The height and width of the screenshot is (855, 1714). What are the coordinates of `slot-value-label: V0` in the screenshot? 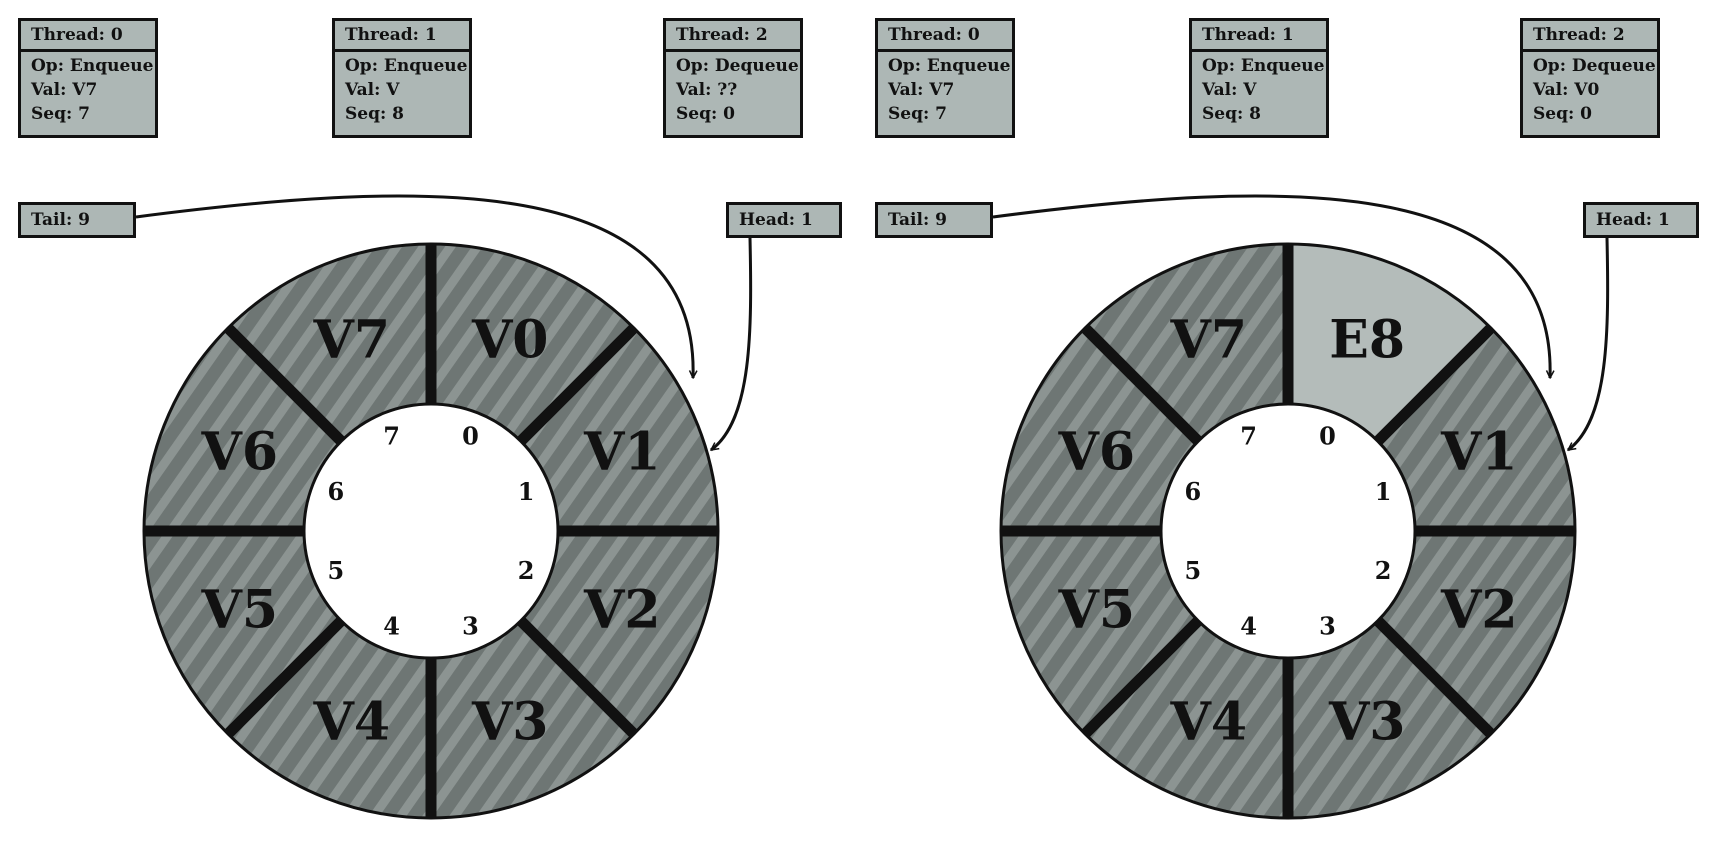 It's located at (510, 339).